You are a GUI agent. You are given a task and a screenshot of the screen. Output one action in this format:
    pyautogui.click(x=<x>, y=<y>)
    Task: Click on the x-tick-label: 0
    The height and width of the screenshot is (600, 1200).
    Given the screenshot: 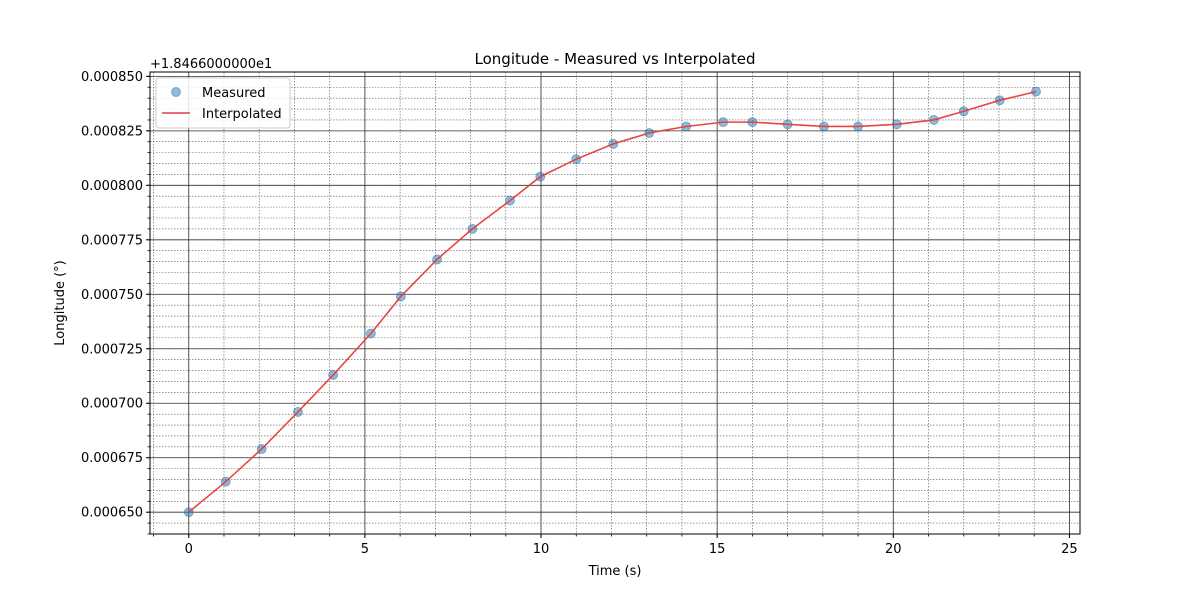 What is the action you would take?
    pyautogui.click(x=189, y=549)
    